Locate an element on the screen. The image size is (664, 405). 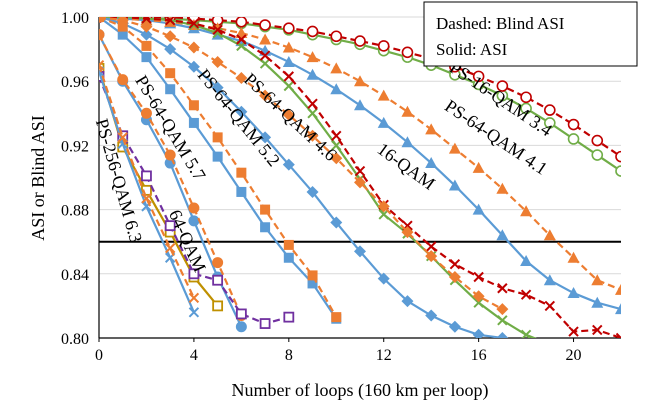
y-tick-label-2: 0.88 is located at coordinates (75, 211).